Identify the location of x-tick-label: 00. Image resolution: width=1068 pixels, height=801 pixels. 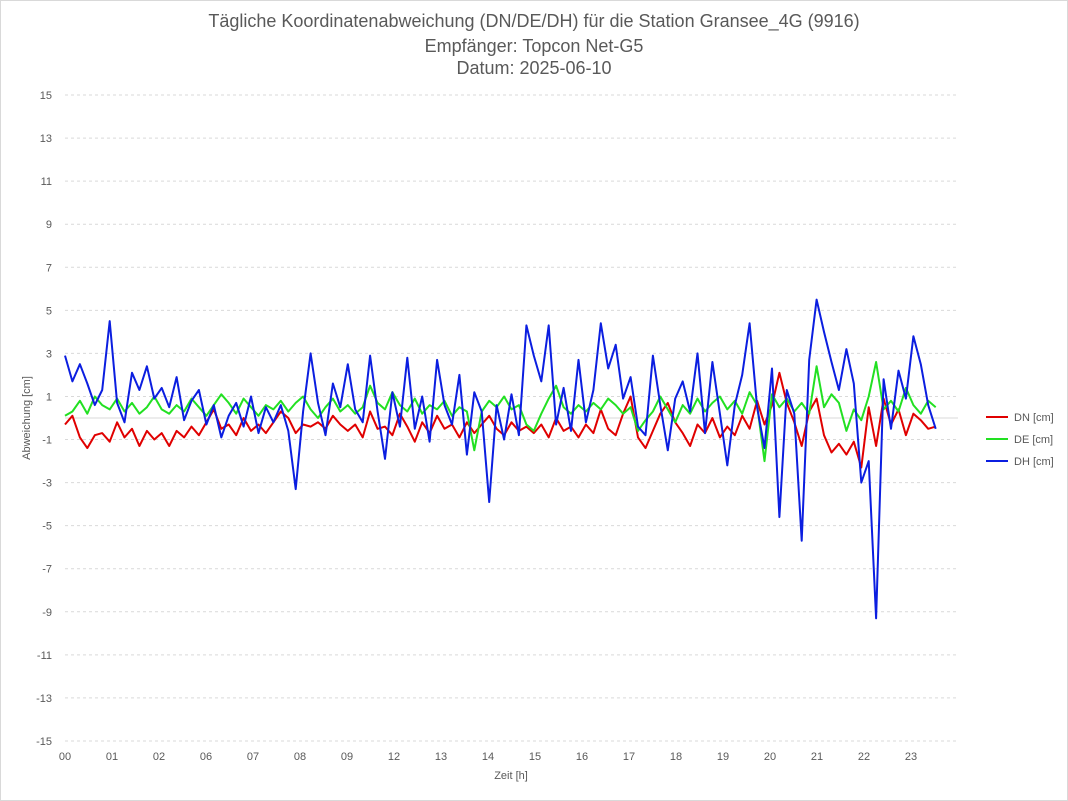
(65, 757).